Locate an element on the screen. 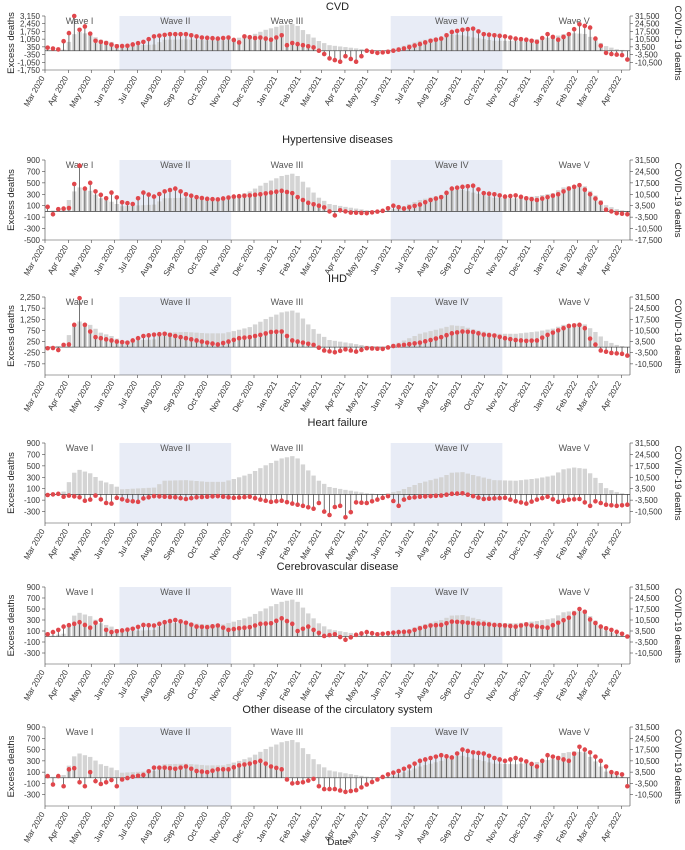 The width and height of the screenshot is (685, 850). x-tick-label: Apr 2020 is located at coordinates (58, 543).